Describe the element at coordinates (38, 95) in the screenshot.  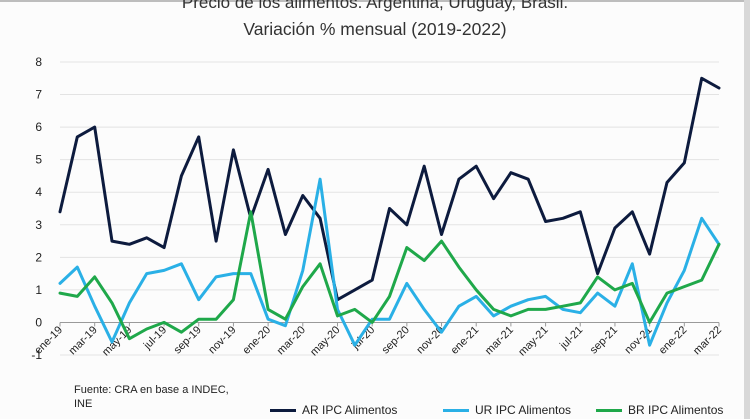
I see `y-tick-label: 7` at that location.